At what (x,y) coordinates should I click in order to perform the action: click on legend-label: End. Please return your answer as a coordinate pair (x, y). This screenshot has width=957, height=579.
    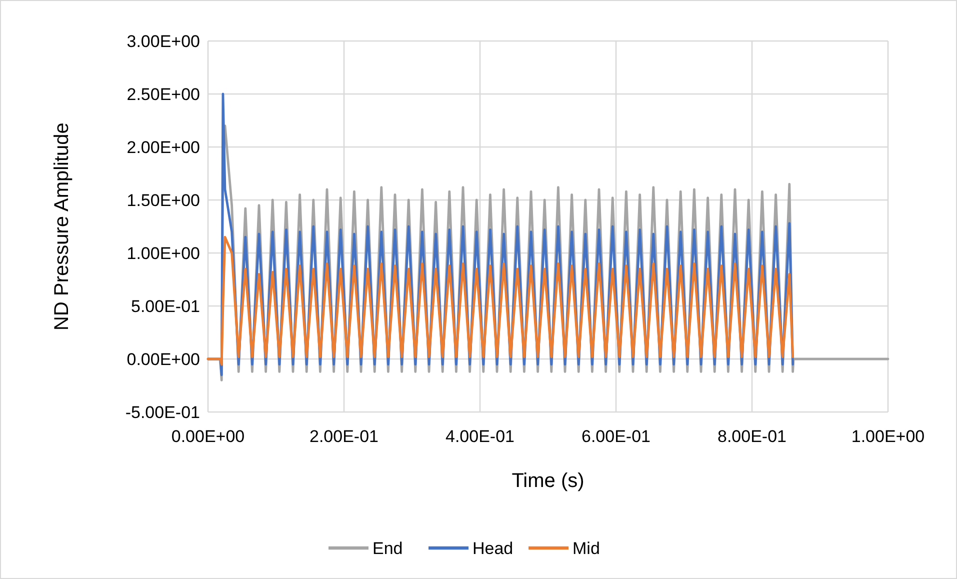
    Looking at the image, I should click on (387, 548).